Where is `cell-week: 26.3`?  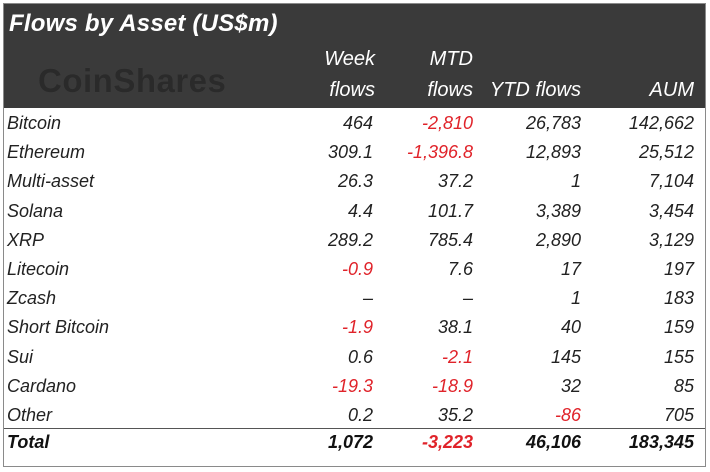
cell-week: 26.3 is located at coordinates (355, 181).